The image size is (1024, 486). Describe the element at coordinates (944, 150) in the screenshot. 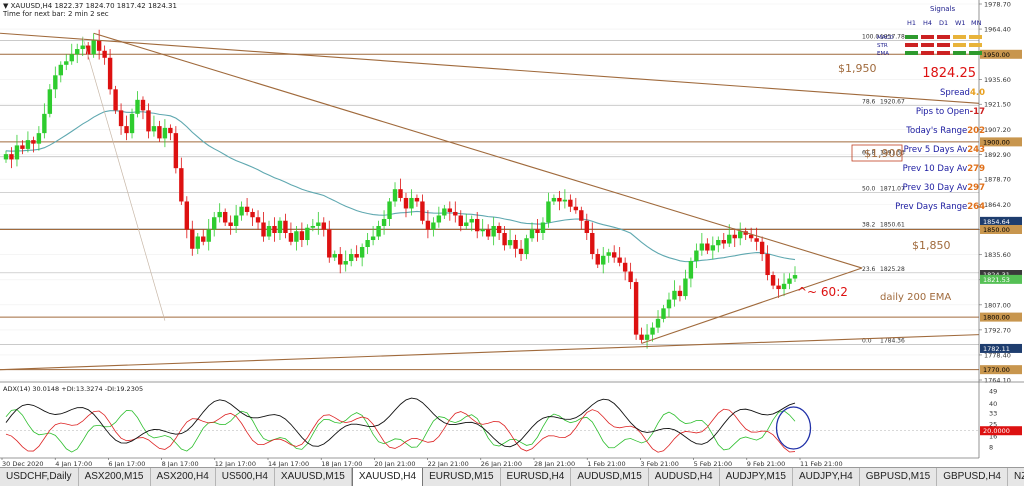

I see `info-row: Prev 5 Days Av243` at that location.